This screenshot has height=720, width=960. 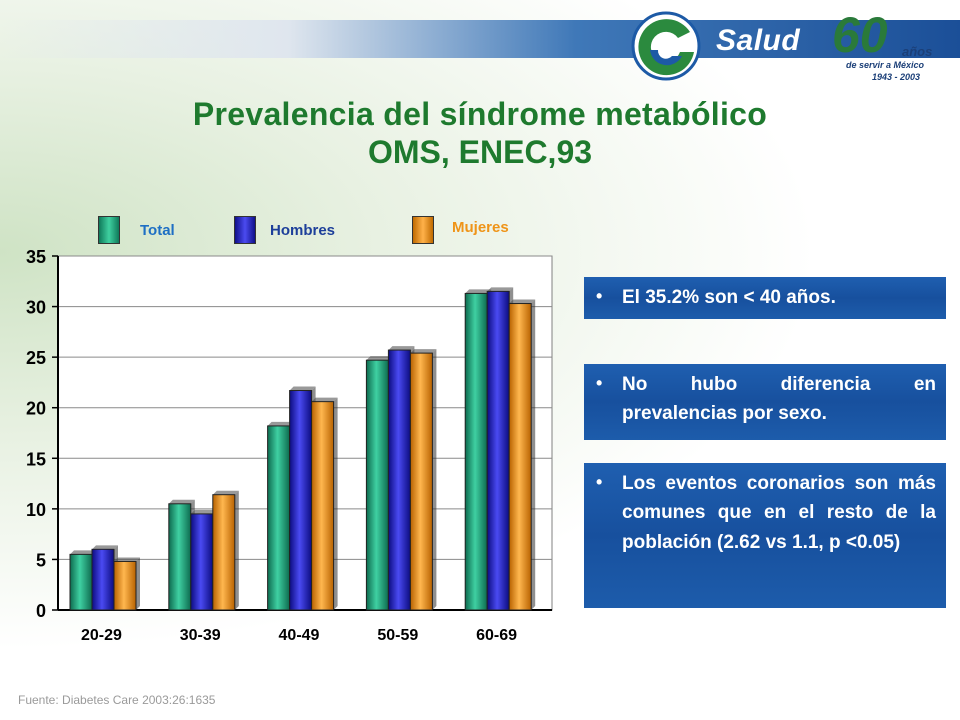 I want to click on x-tick-label: 50-59, so click(x=397, y=635).